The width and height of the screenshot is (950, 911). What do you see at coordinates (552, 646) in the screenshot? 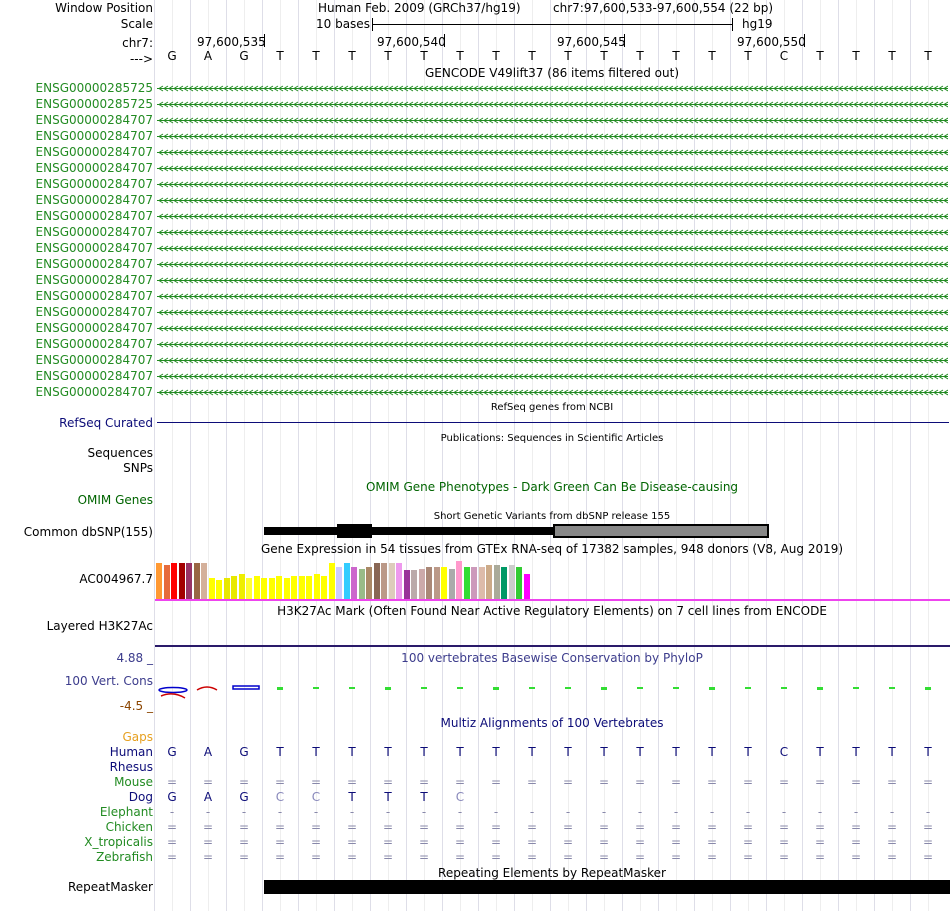
I see `h3k27ac-signal` at bounding box center [552, 646].